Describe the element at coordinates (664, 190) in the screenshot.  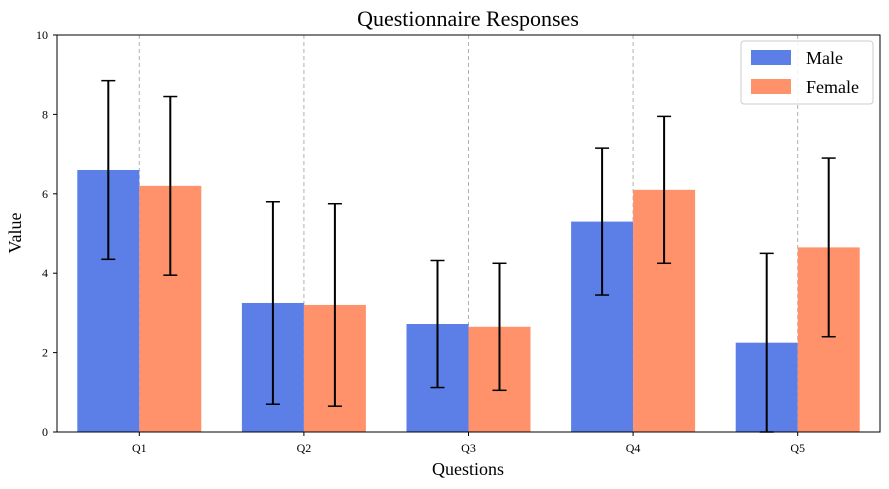
I see `error-bar-female-q4` at that location.